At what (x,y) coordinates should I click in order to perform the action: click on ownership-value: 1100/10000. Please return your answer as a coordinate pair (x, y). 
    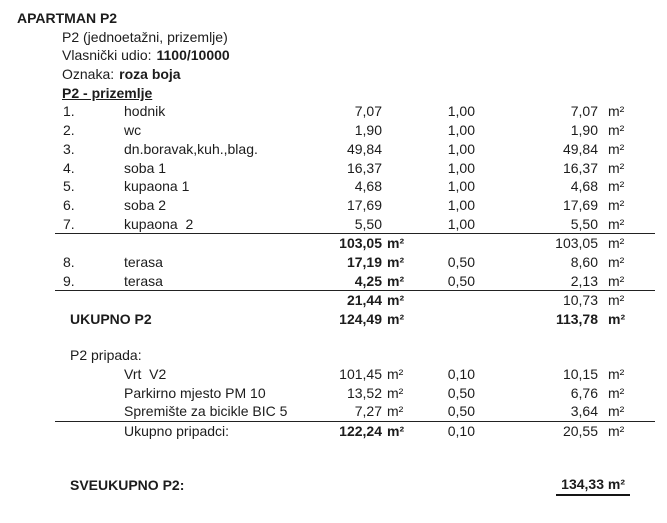
    Looking at the image, I should click on (193, 55).